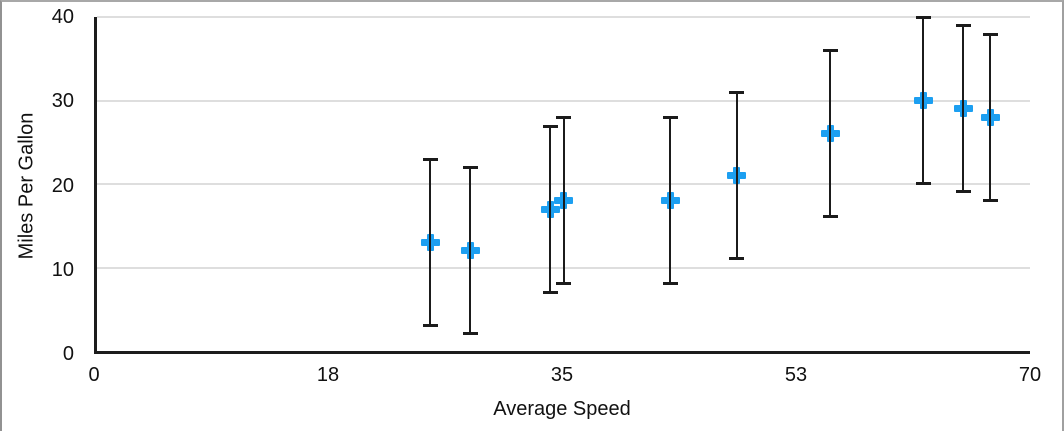 The width and height of the screenshot is (1064, 431). I want to click on y-axis-tick-labels: 0 10 20 30 40, so click(38, 185).